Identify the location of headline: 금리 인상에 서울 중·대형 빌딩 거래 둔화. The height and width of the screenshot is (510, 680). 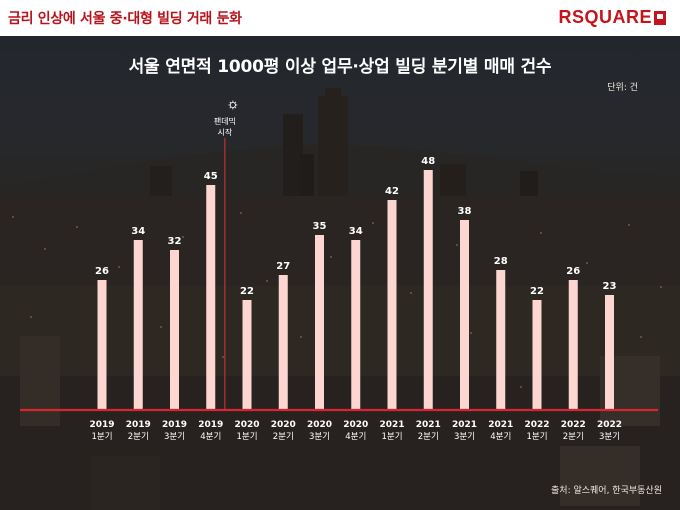
(125, 19).